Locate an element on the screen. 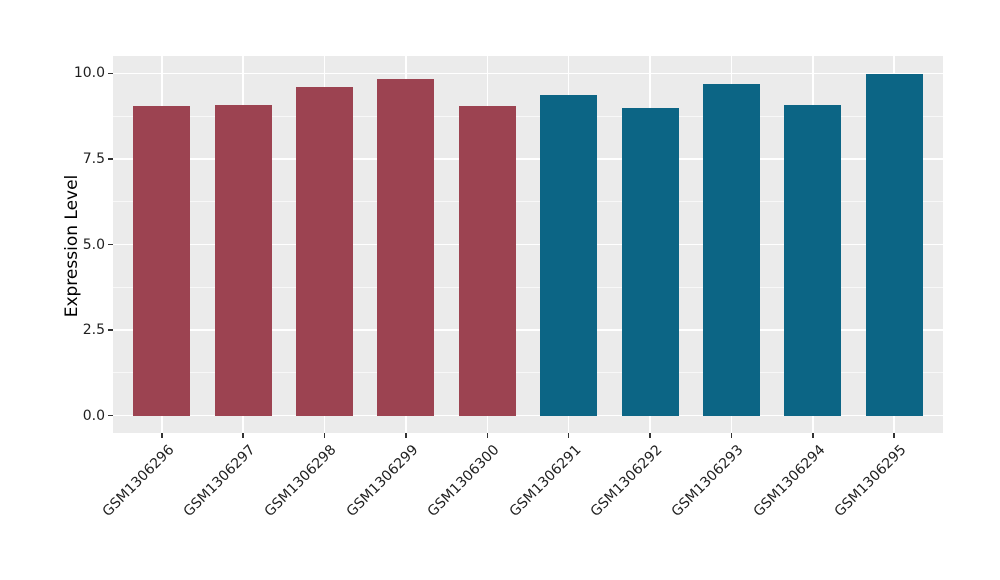  y-tick-label: 2.5 is located at coordinates (93, 330).